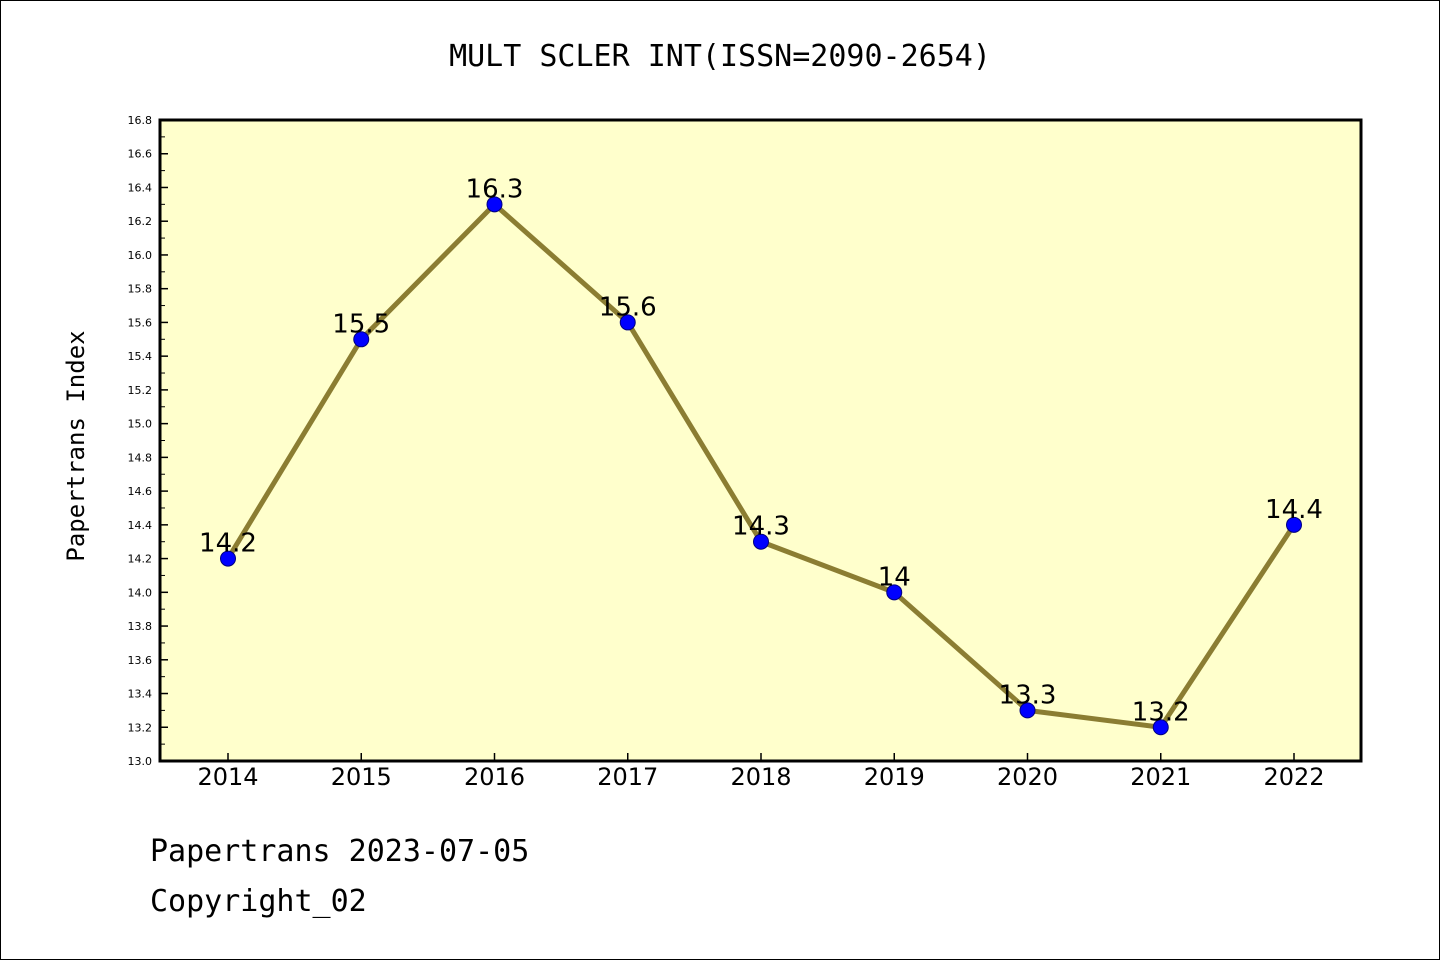 The image size is (1440, 960). Describe the element at coordinates (140, 559) in the screenshot. I see `y-tick-label: 14.2` at that location.